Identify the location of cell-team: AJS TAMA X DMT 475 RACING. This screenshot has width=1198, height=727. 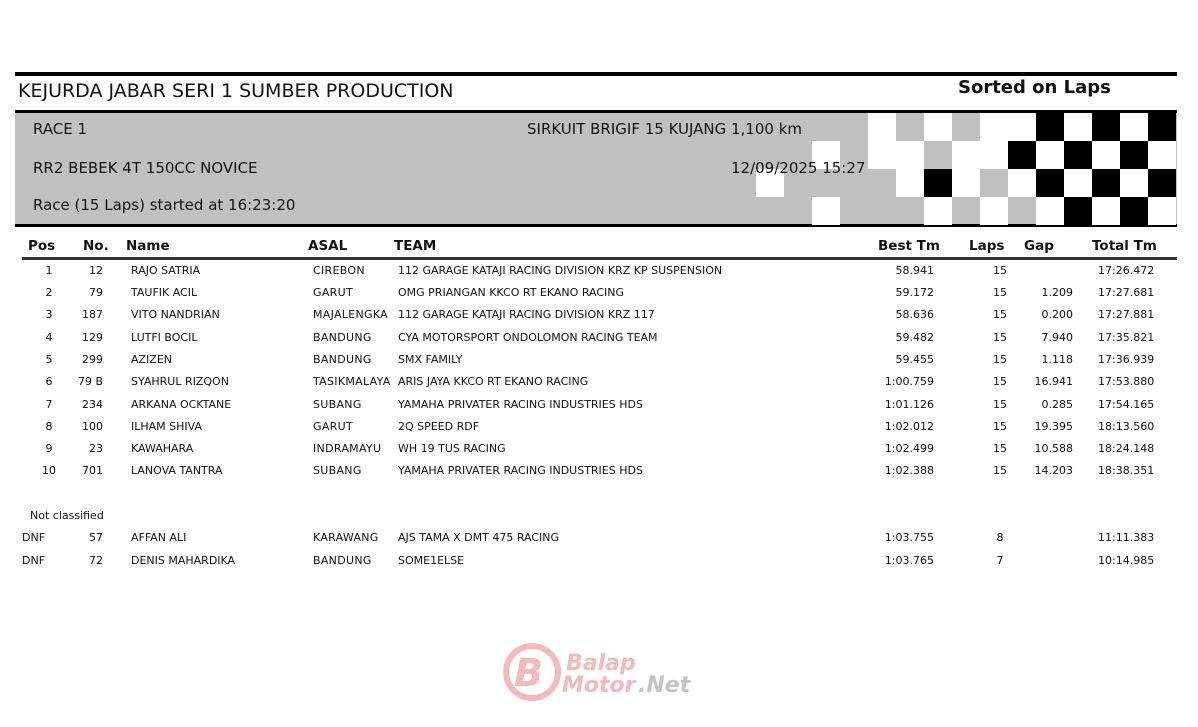
(479, 537).